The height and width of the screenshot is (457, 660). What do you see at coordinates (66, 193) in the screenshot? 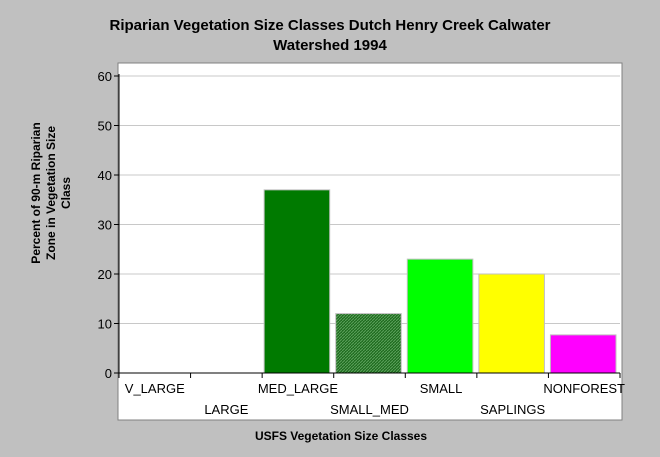
I see `y-axis-title-line-3: Class` at bounding box center [66, 193].